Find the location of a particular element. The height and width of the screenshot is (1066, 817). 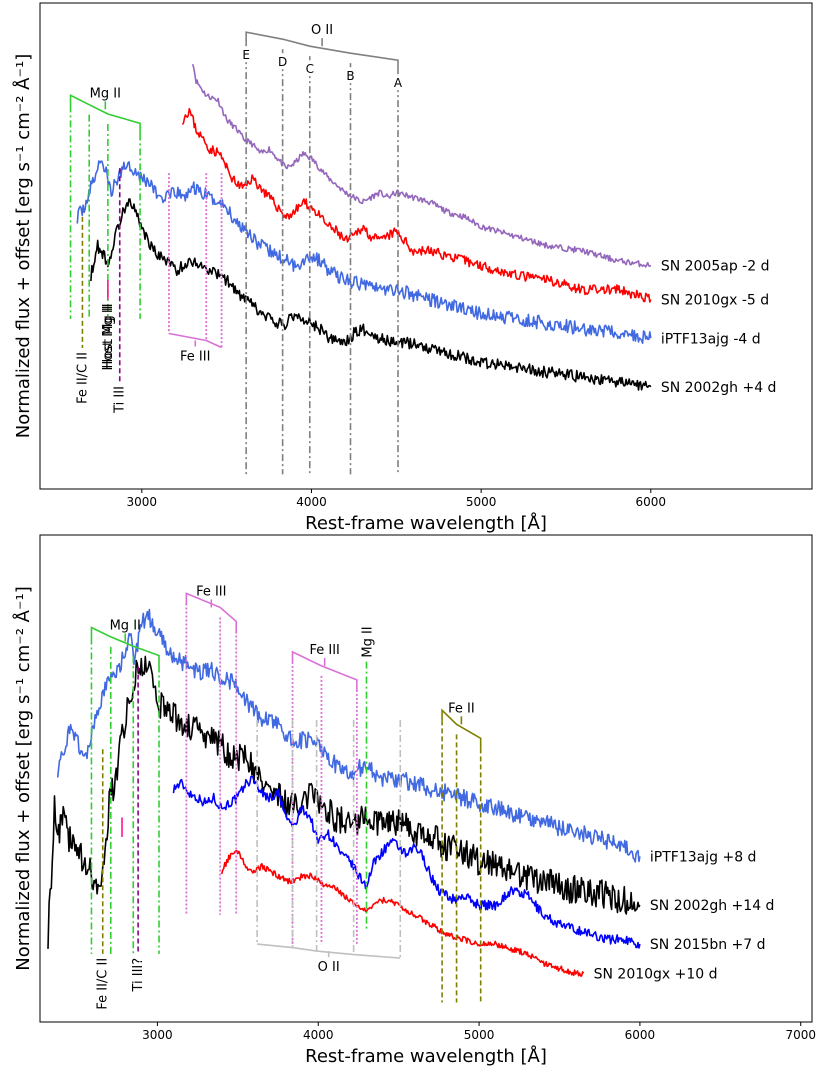

id-letter: B is located at coordinates (350, 76).